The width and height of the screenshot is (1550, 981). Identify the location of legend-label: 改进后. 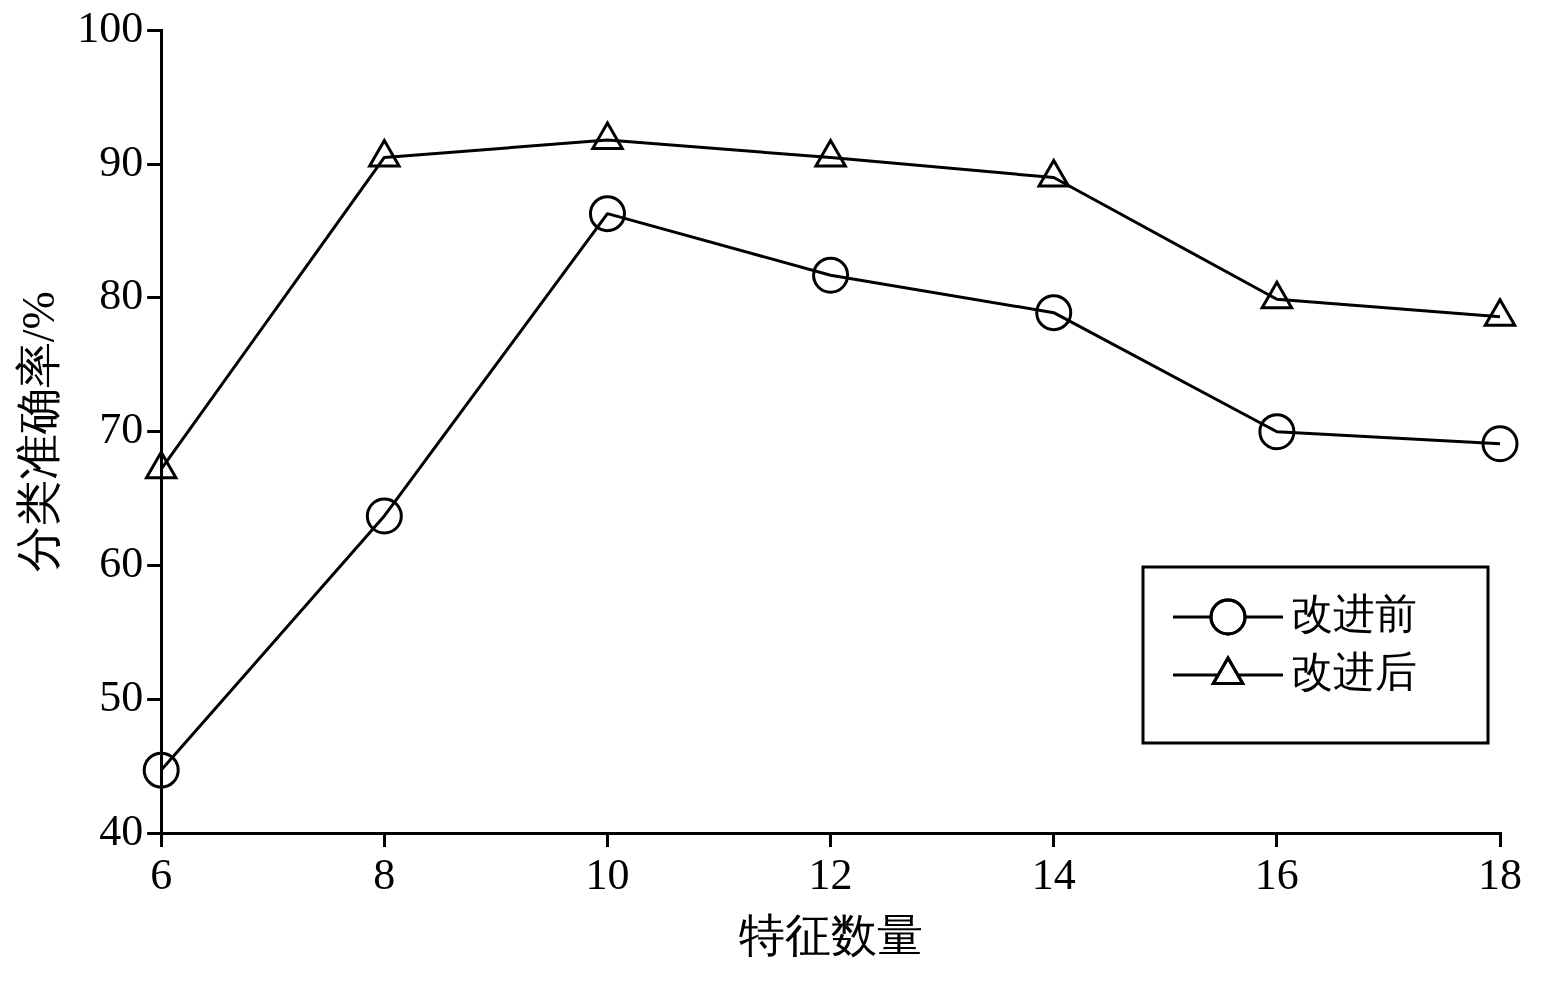
(1354, 672).